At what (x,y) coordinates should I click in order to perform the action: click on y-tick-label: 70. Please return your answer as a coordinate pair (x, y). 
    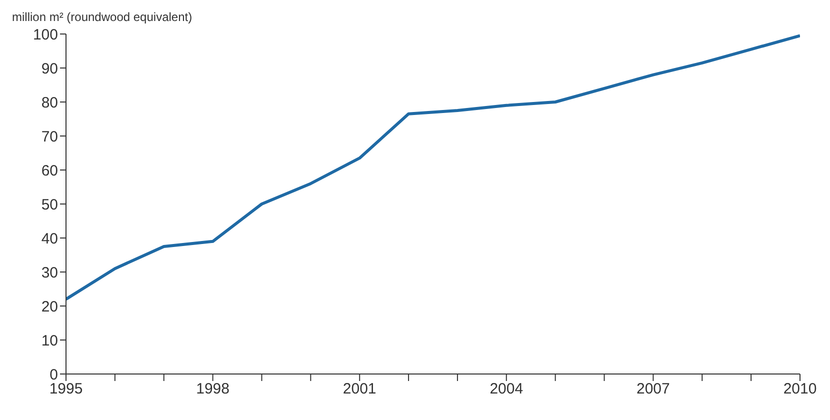
    Looking at the image, I should click on (49, 137).